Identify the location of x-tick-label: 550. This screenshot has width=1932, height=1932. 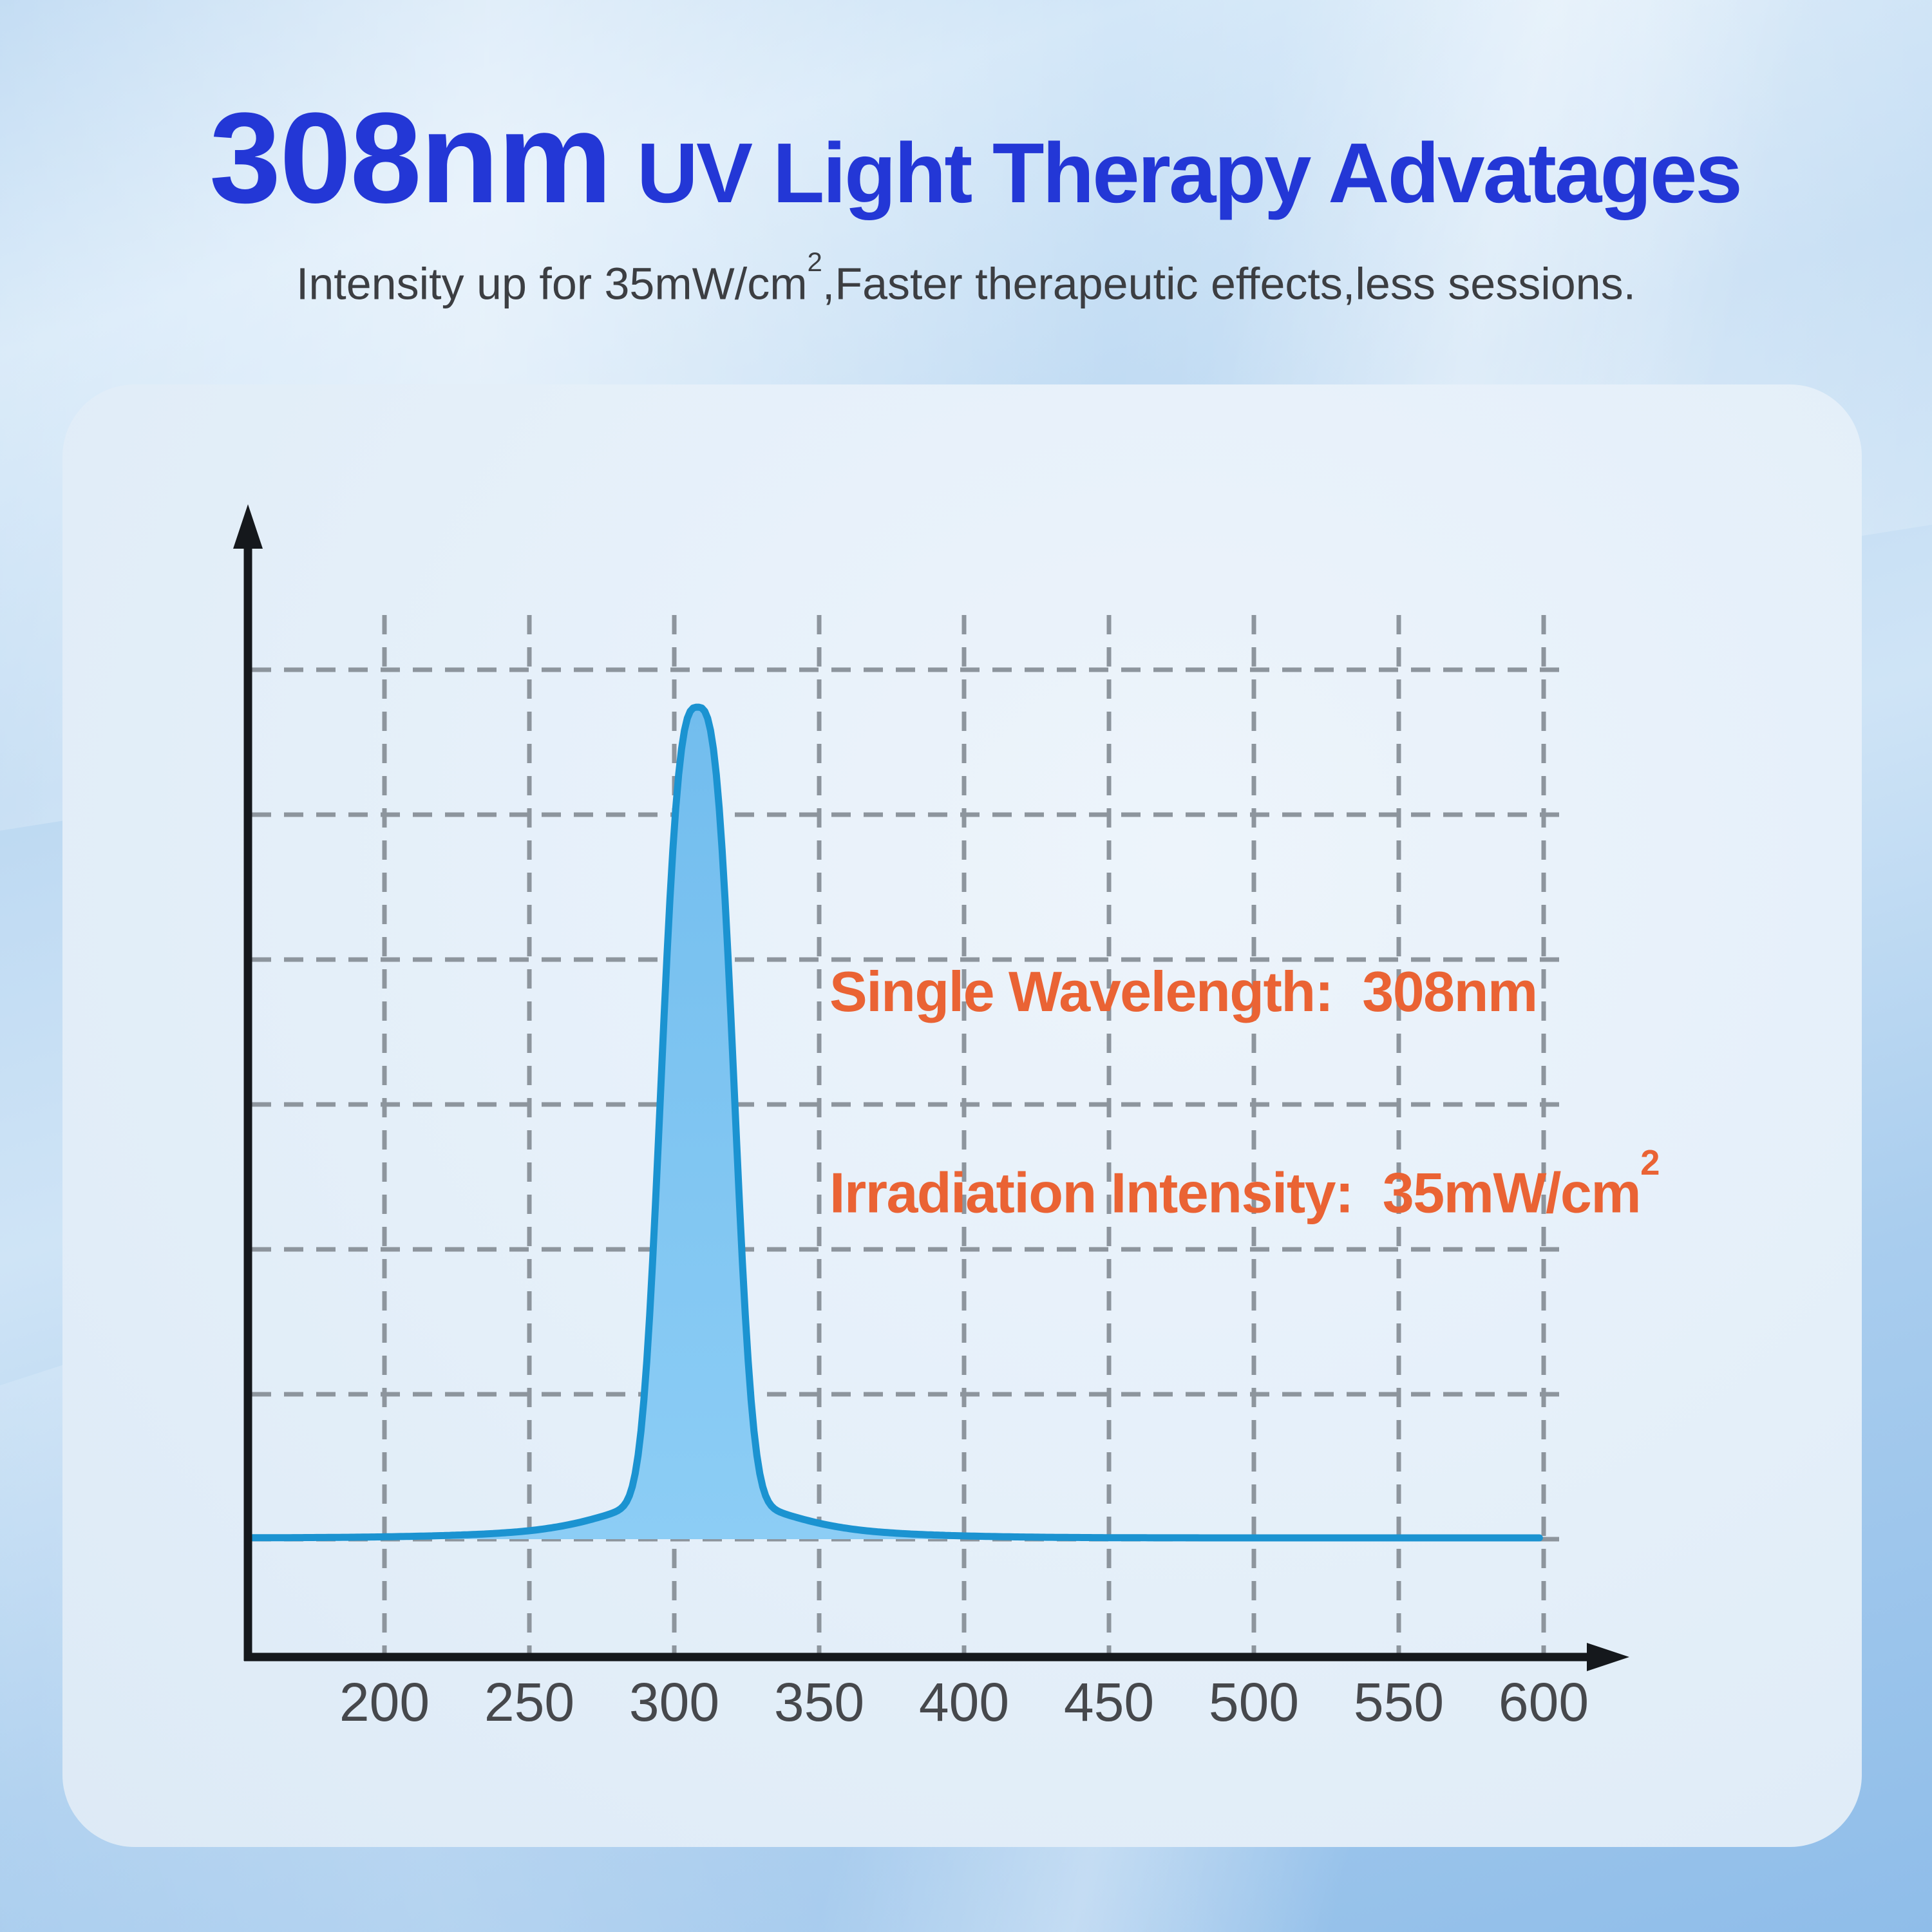
(1399, 1702).